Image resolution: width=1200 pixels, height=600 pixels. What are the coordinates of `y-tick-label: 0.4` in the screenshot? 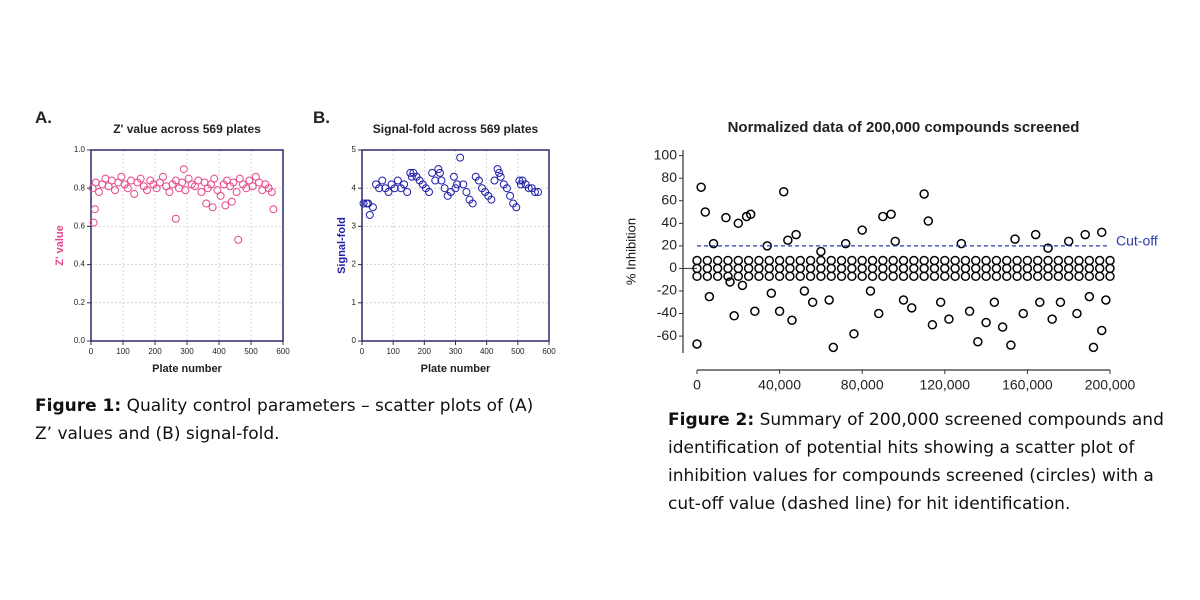 It's located at (80, 264).